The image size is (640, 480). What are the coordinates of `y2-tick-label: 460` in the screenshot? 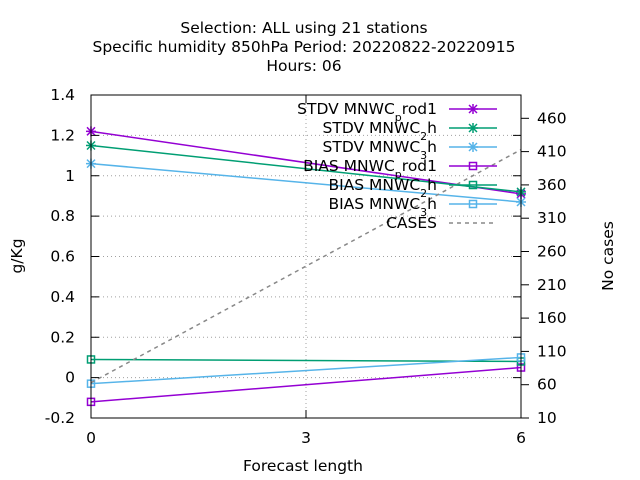 It's located at (552, 118).